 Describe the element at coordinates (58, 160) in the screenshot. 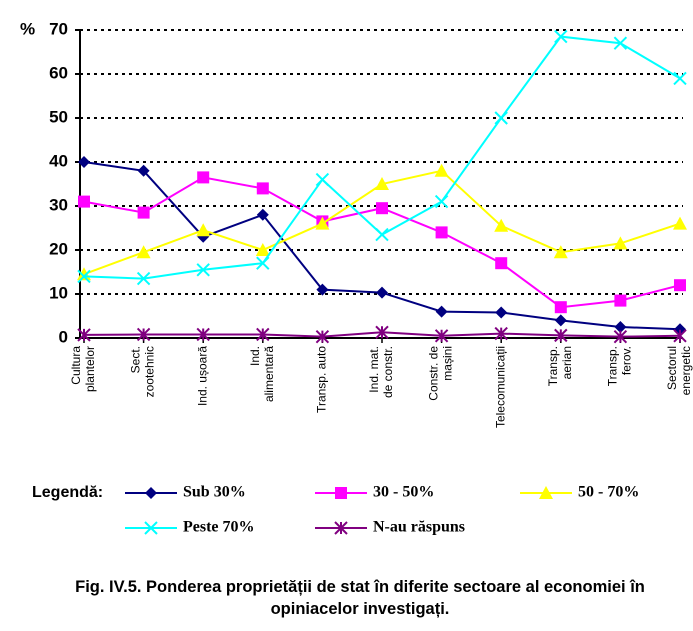

I see `y-tick-label: 40` at that location.